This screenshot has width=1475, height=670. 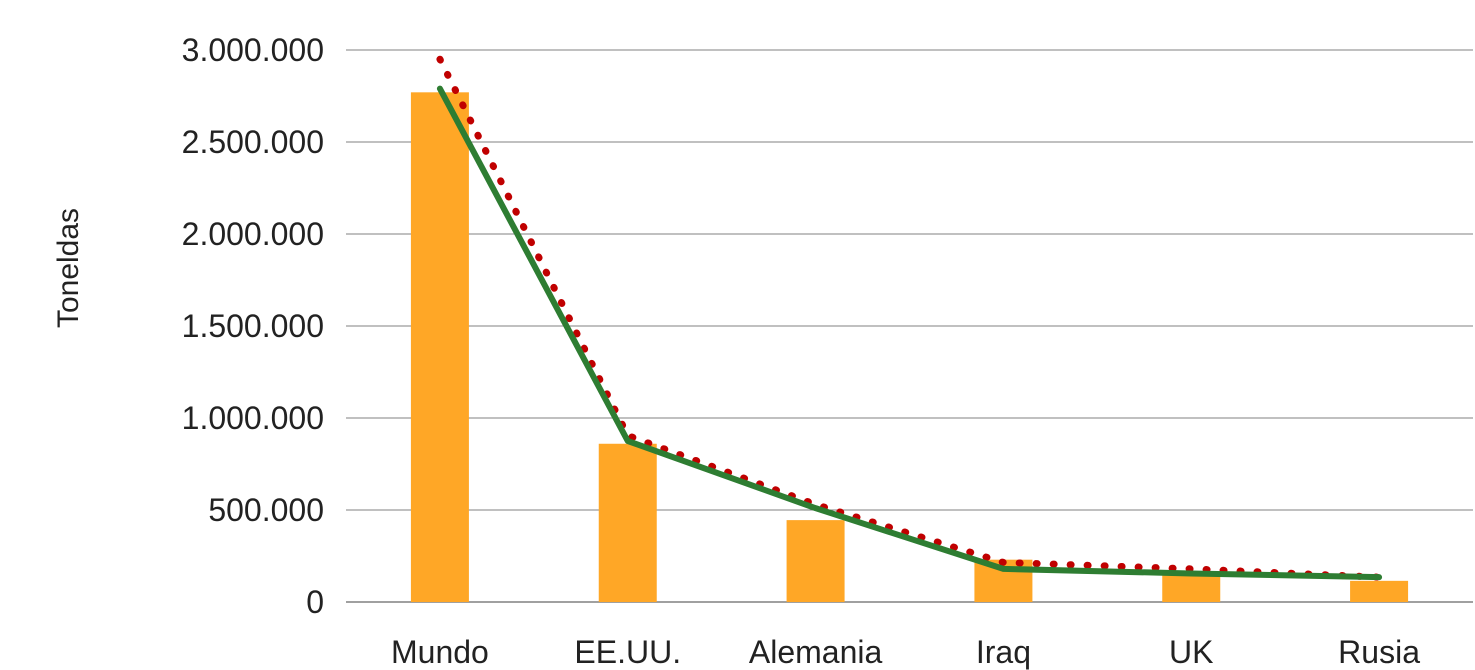 What do you see at coordinates (1379, 652) in the screenshot?
I see `x-category-label: Rusia` at bounding box center [1379, 652].